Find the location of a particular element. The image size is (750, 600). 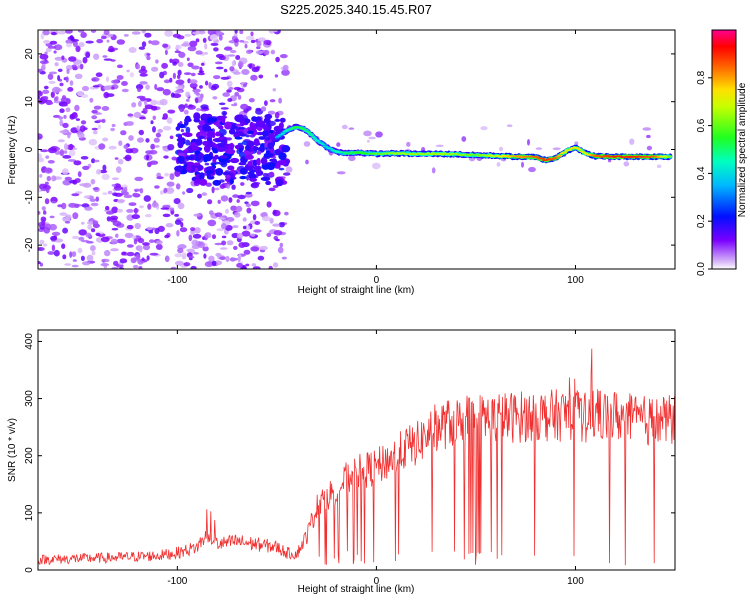

x-tick-label: -100 is located at coordinates (177, 280).